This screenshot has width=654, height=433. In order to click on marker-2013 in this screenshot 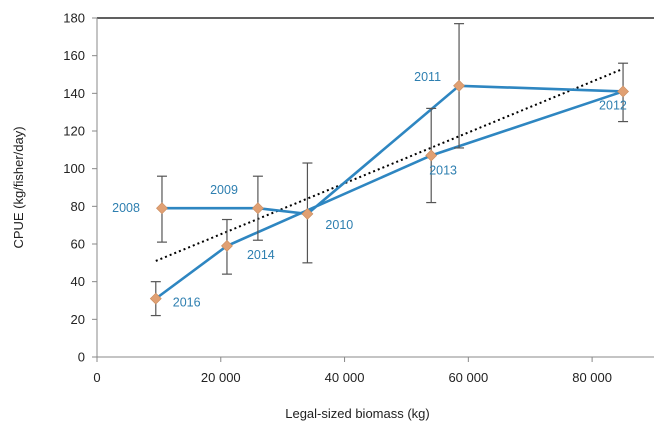, I will do `click(431, 155)`.